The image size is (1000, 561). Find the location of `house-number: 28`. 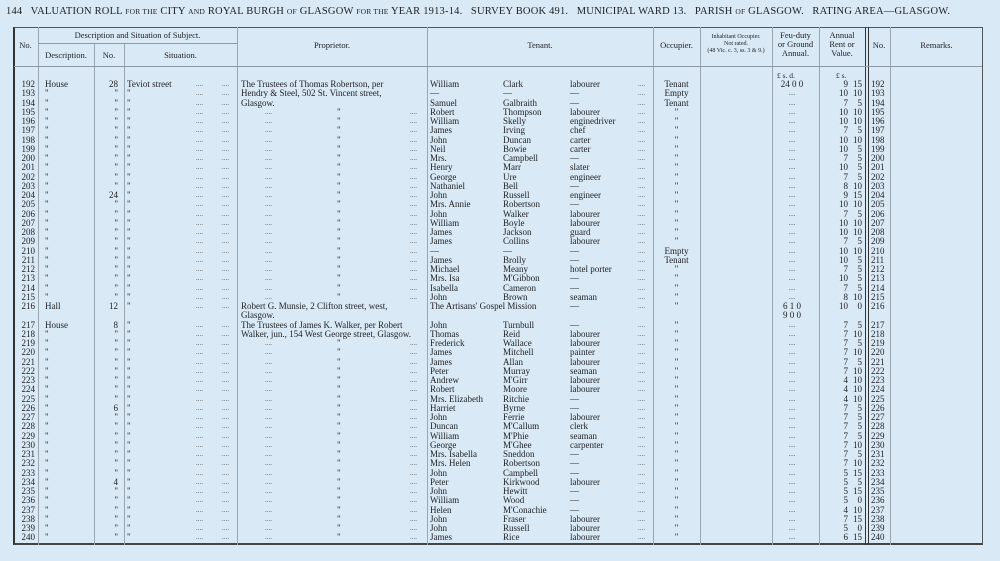

house-number: 28 is located at coordinates (113, 84).